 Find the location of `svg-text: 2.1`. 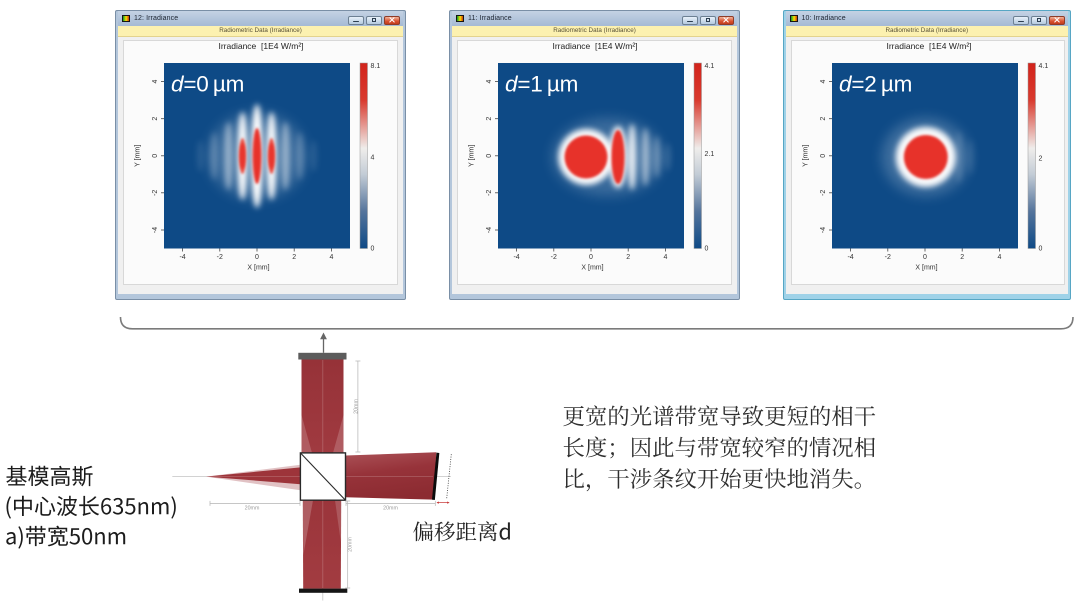

svg-text: 2.1 is located at coordinates (710, 154).